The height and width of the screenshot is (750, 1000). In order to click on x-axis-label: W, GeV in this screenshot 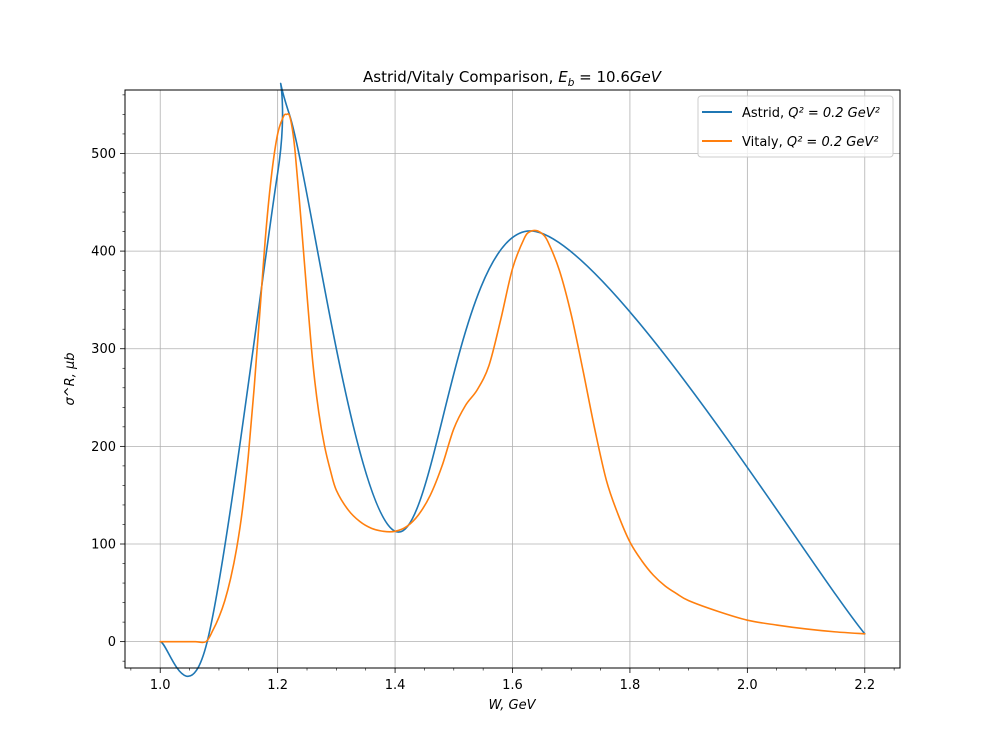, I will do `click(512, 705)`.